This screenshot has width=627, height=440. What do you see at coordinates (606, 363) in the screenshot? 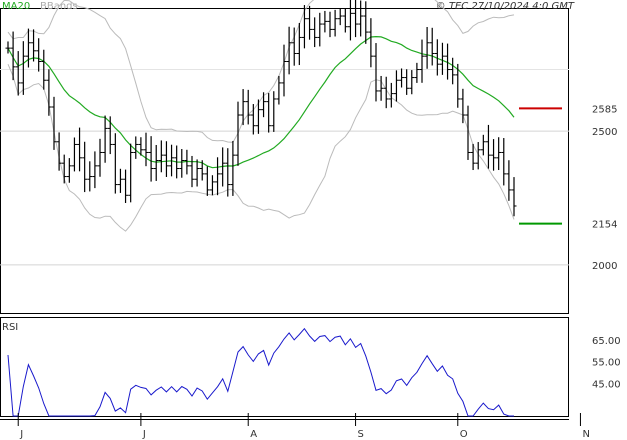
I see `rsi-axis-ticks: 65.00 55.00 45.00` at bounding box center [606, 363].